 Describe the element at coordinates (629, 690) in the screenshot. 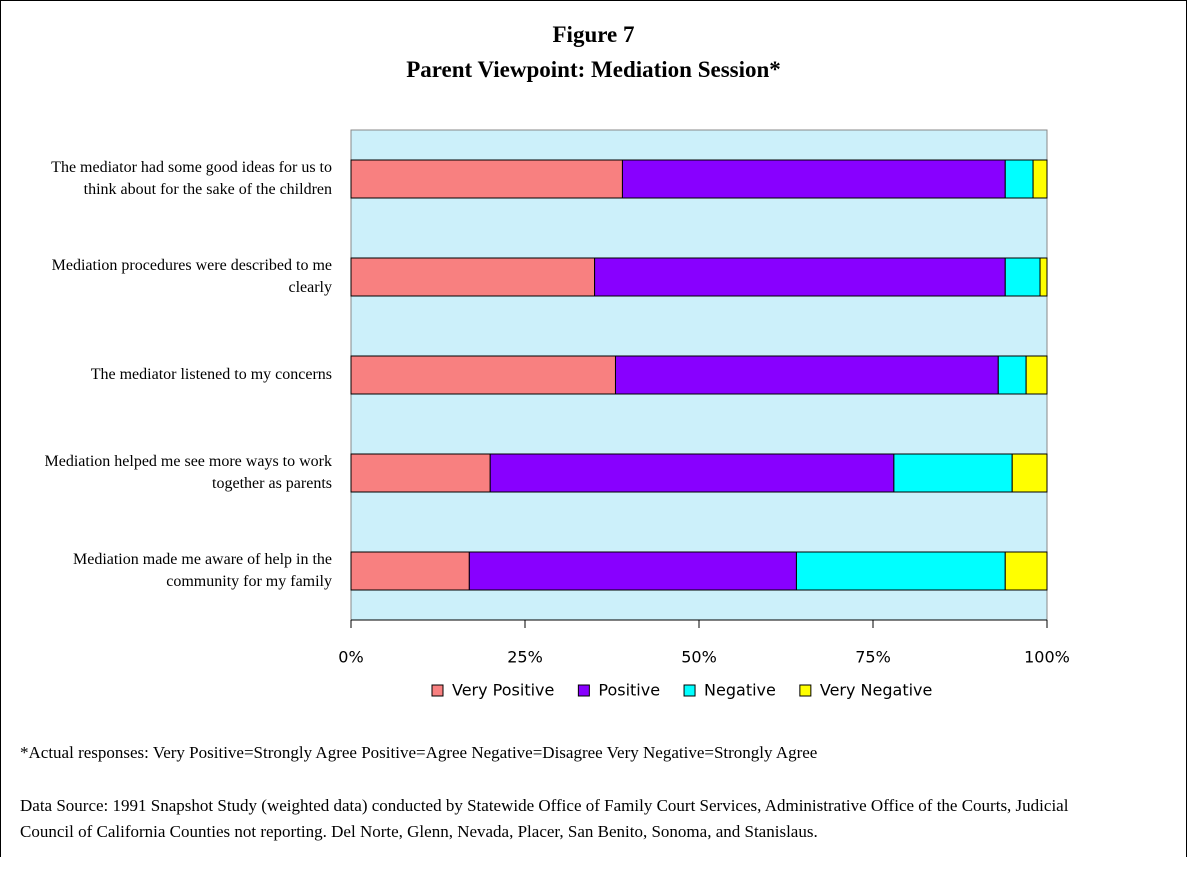

I see `legend-label: Positive` at that location.